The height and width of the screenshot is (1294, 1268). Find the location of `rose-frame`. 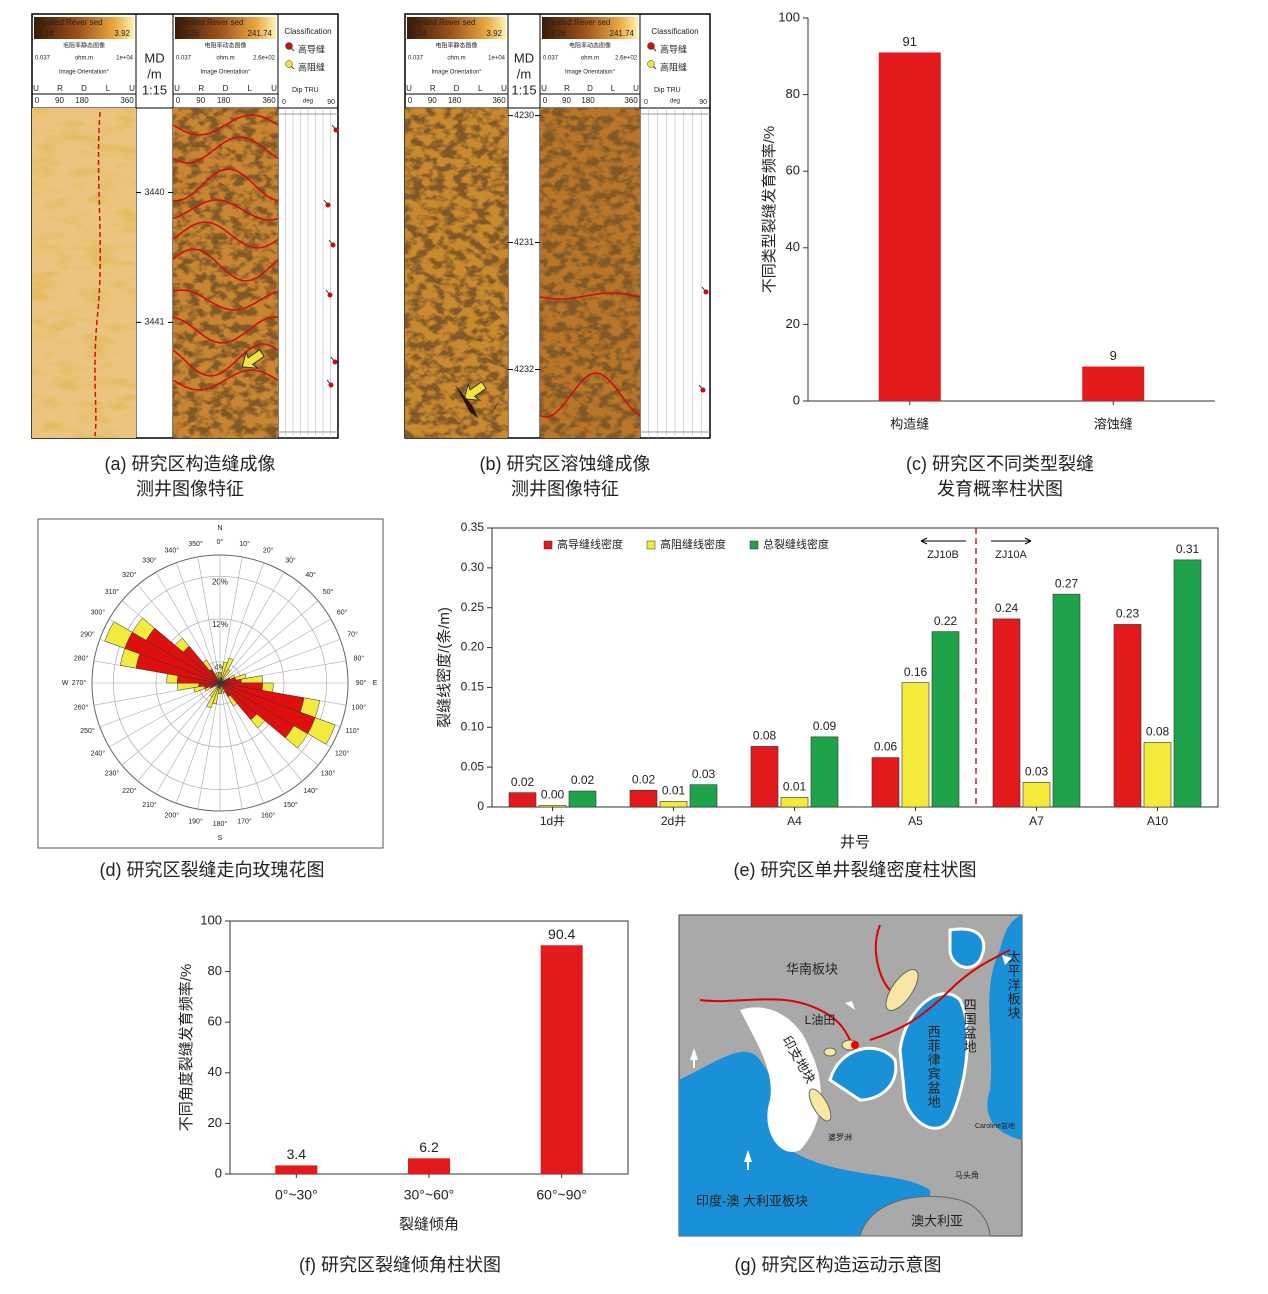

rose-frame is located at coordinates (210, 683).